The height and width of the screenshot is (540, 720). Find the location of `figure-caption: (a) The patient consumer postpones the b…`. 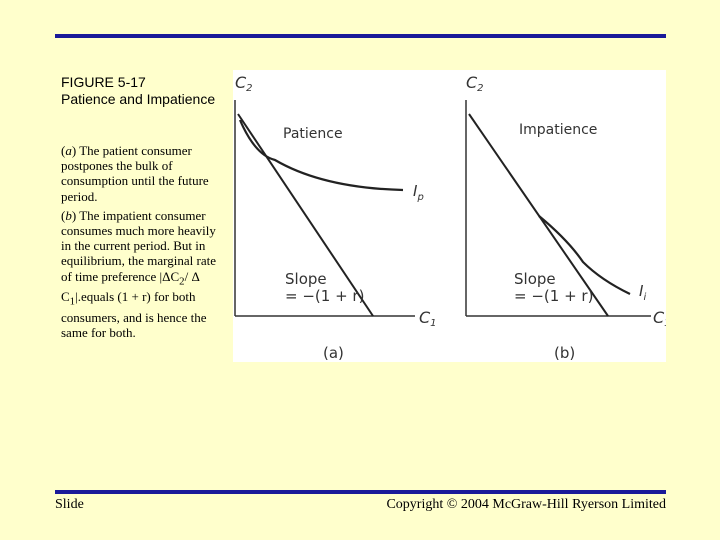

figure-caption: (a) The patient consumer postpones the b… is located at coordinates (145, 244).